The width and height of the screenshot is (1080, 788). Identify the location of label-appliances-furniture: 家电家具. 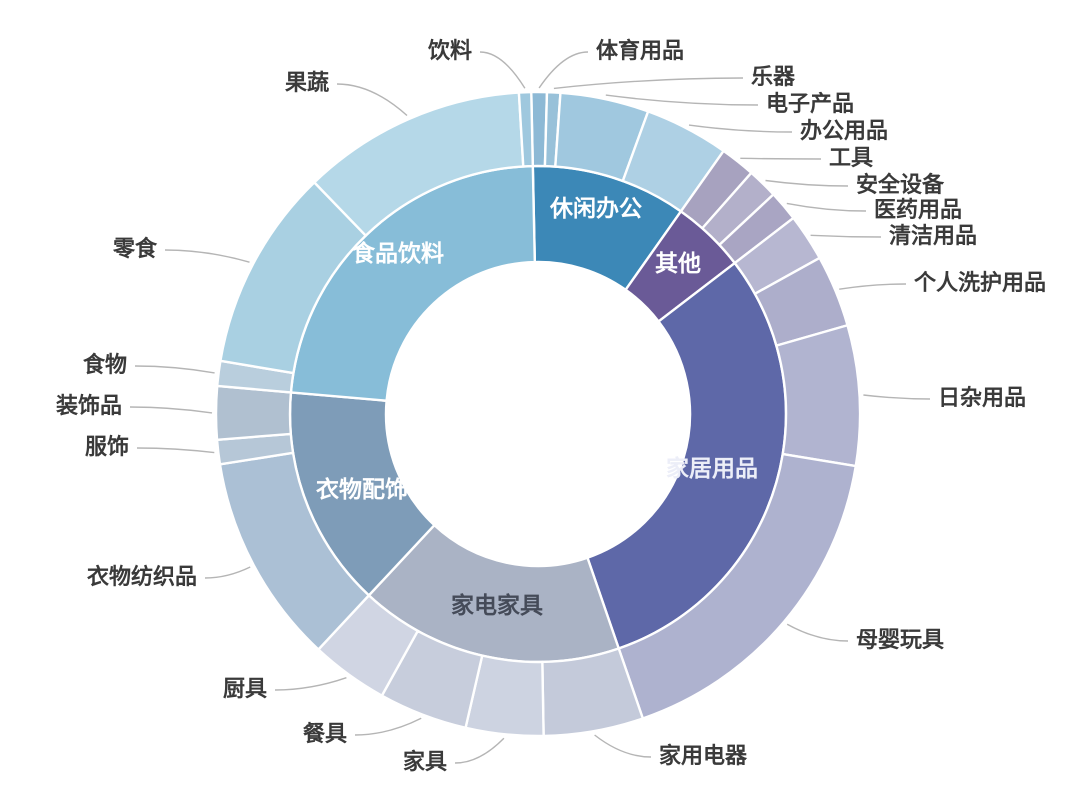
(497, 605).